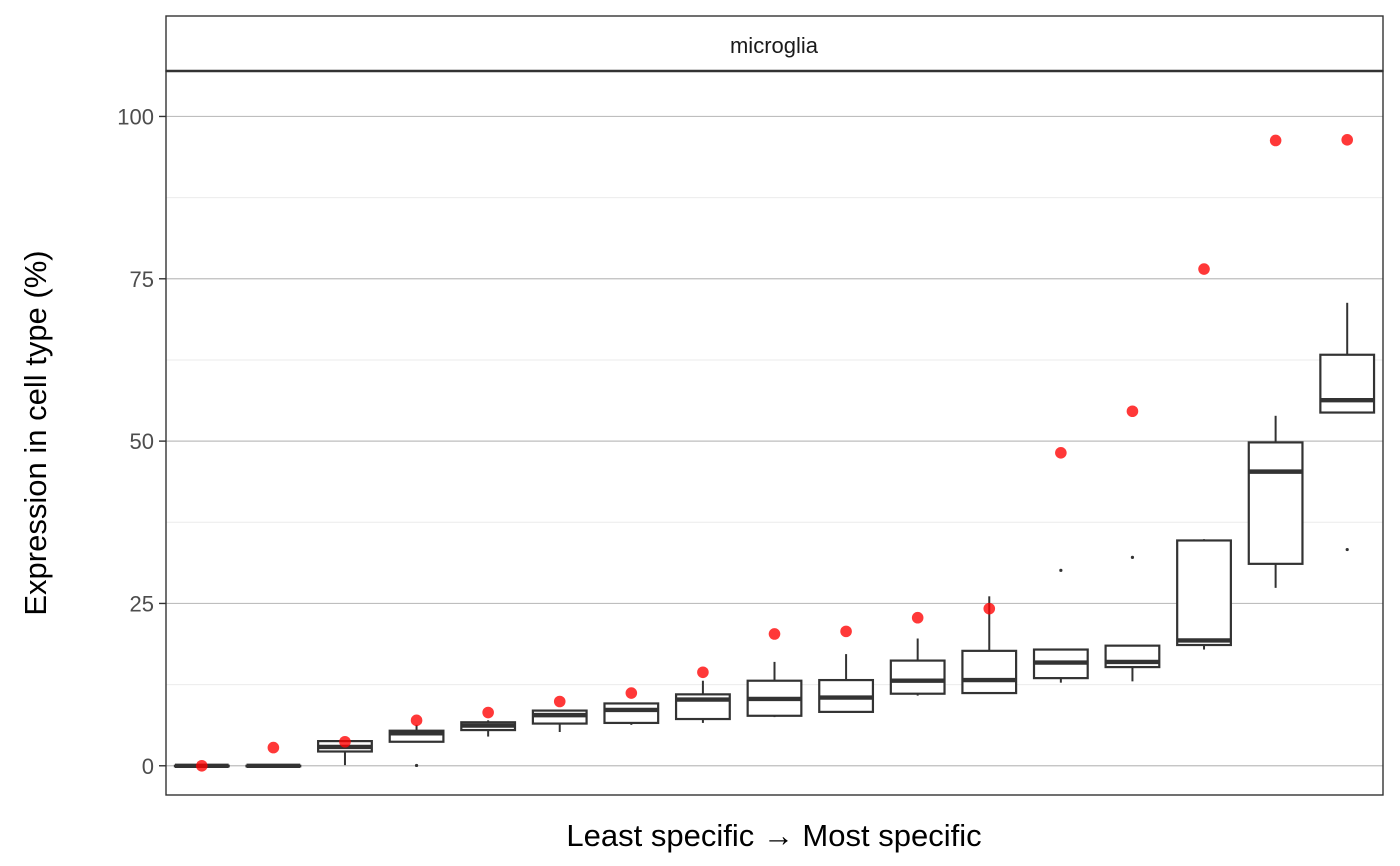 The height and width of the screenshot is (866, 1400). Describe the element at coordinates (773, 835) in the screenshot. I see `x-axis-title: Least specific → Most specific` at that location.